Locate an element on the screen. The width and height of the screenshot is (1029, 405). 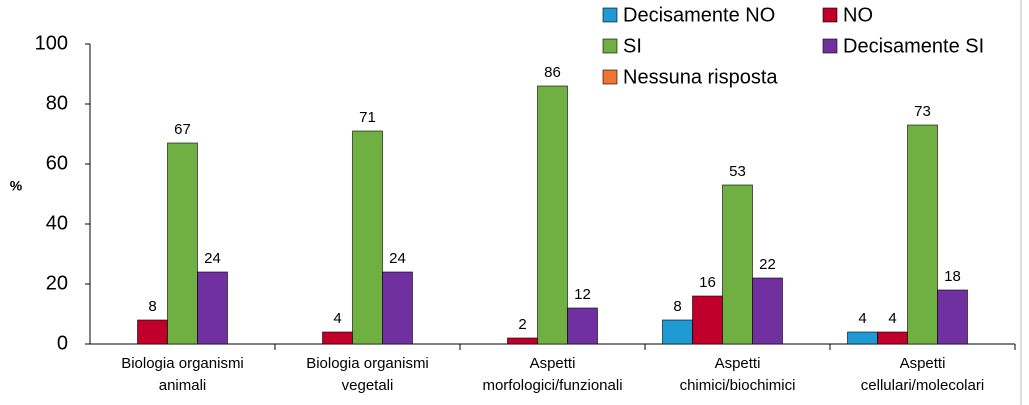
y-tick-label: 60 is located at coordinates (57, 163).